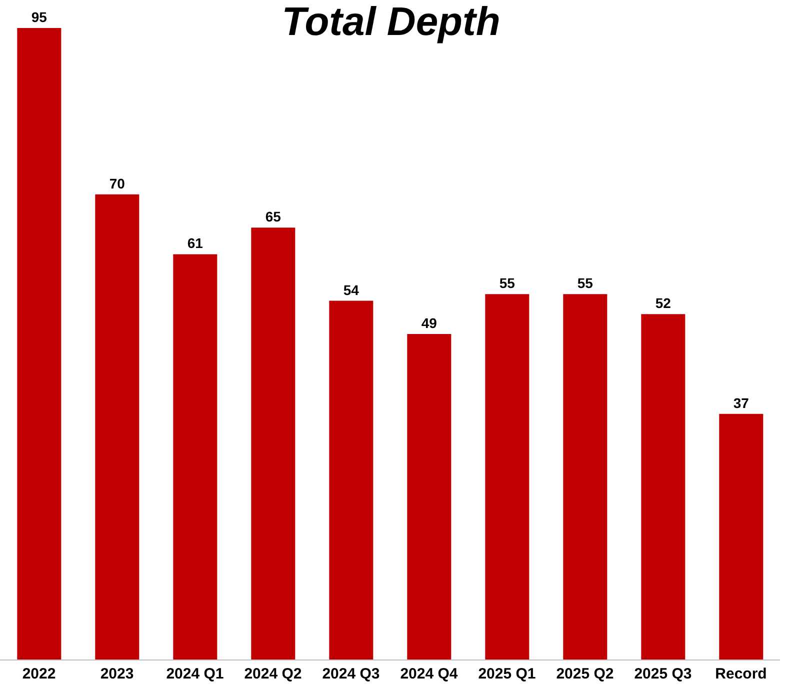  Describe the element at coordinates (741, 402) in the screenshot. I see `data-label: 37` at that location.